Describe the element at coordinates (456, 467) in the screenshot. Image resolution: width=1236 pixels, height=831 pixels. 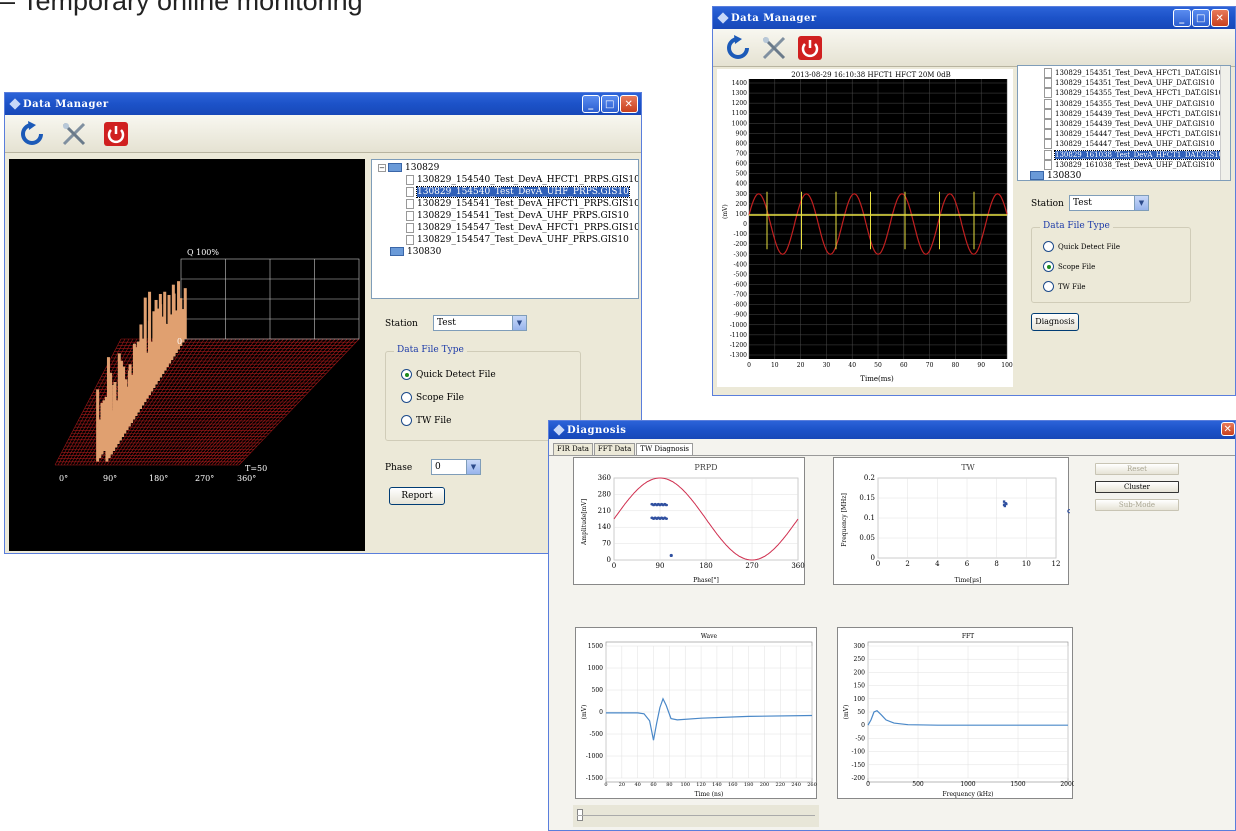
I see `phase-select: 0 ▼` at that location.